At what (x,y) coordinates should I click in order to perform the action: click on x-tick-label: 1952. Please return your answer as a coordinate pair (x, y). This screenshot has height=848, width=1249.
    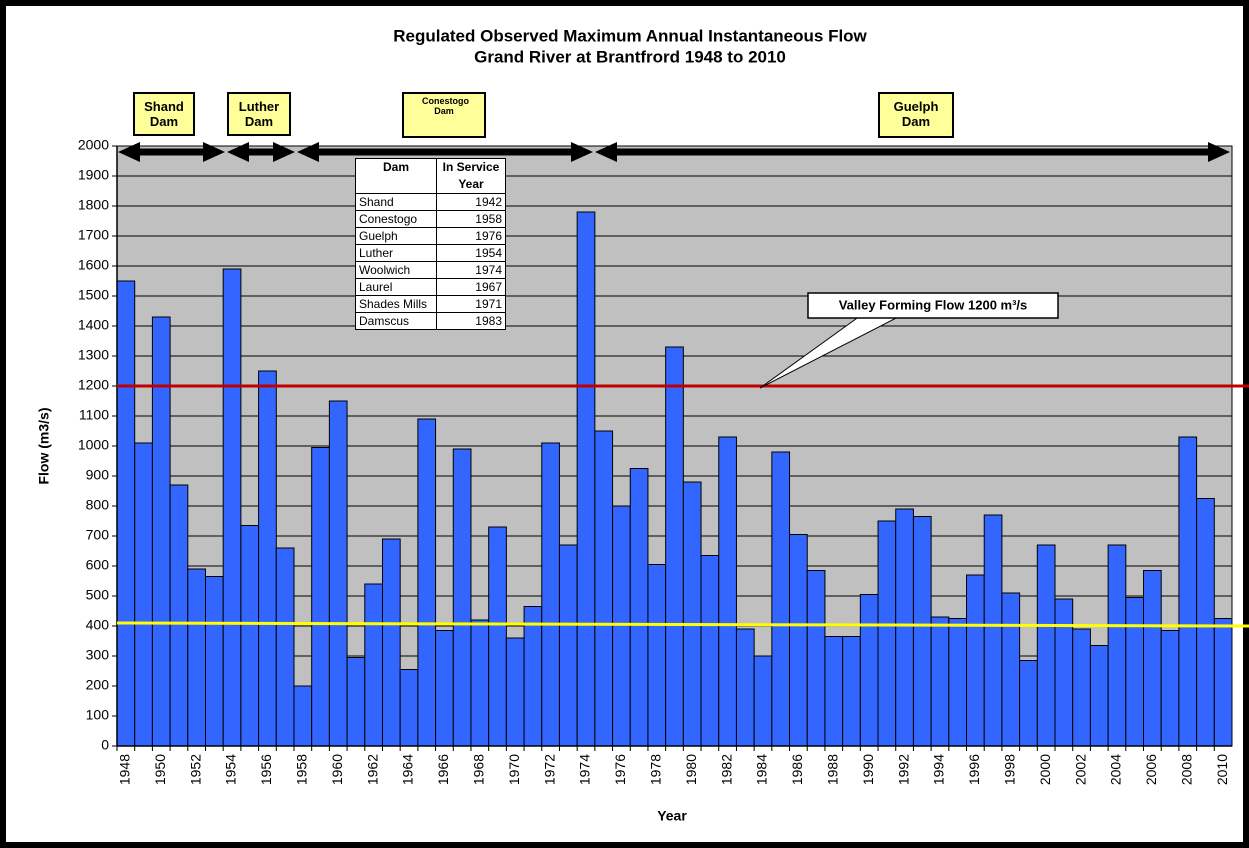
    Looking at the image, I should click on (195, 769).